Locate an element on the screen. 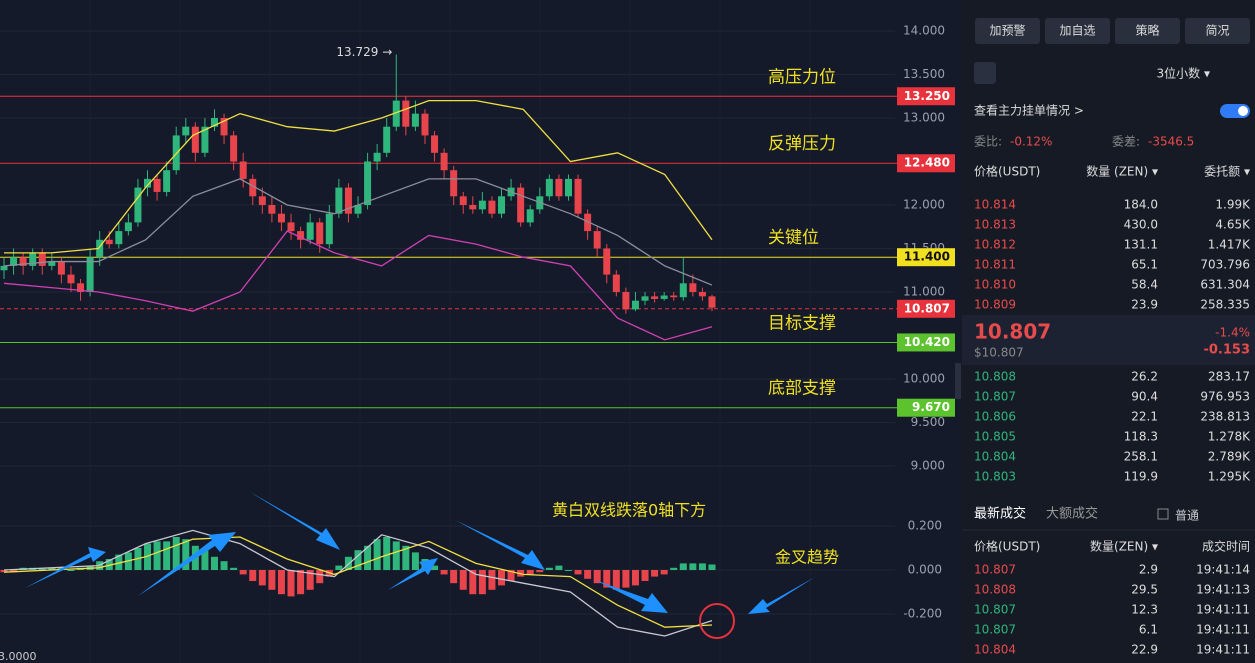  checkbox is located at coordinates (1163, 514).